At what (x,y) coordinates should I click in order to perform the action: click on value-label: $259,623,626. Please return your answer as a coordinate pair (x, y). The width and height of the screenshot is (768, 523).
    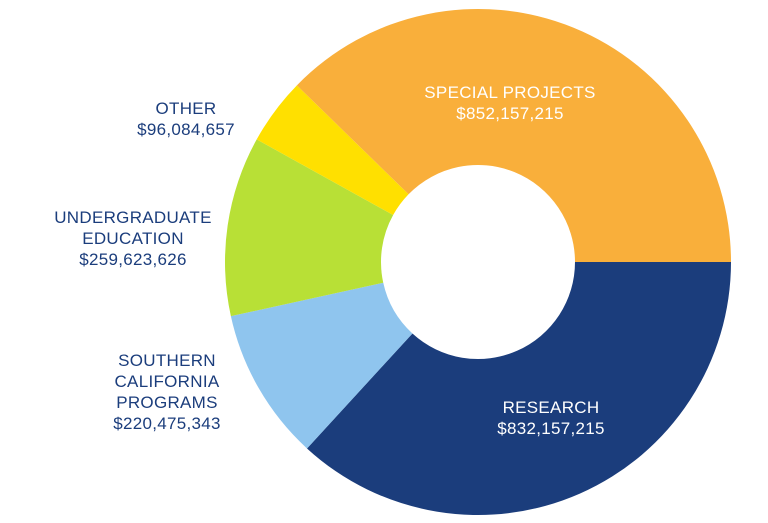
    Looking at the image, I should click on (133, 259).